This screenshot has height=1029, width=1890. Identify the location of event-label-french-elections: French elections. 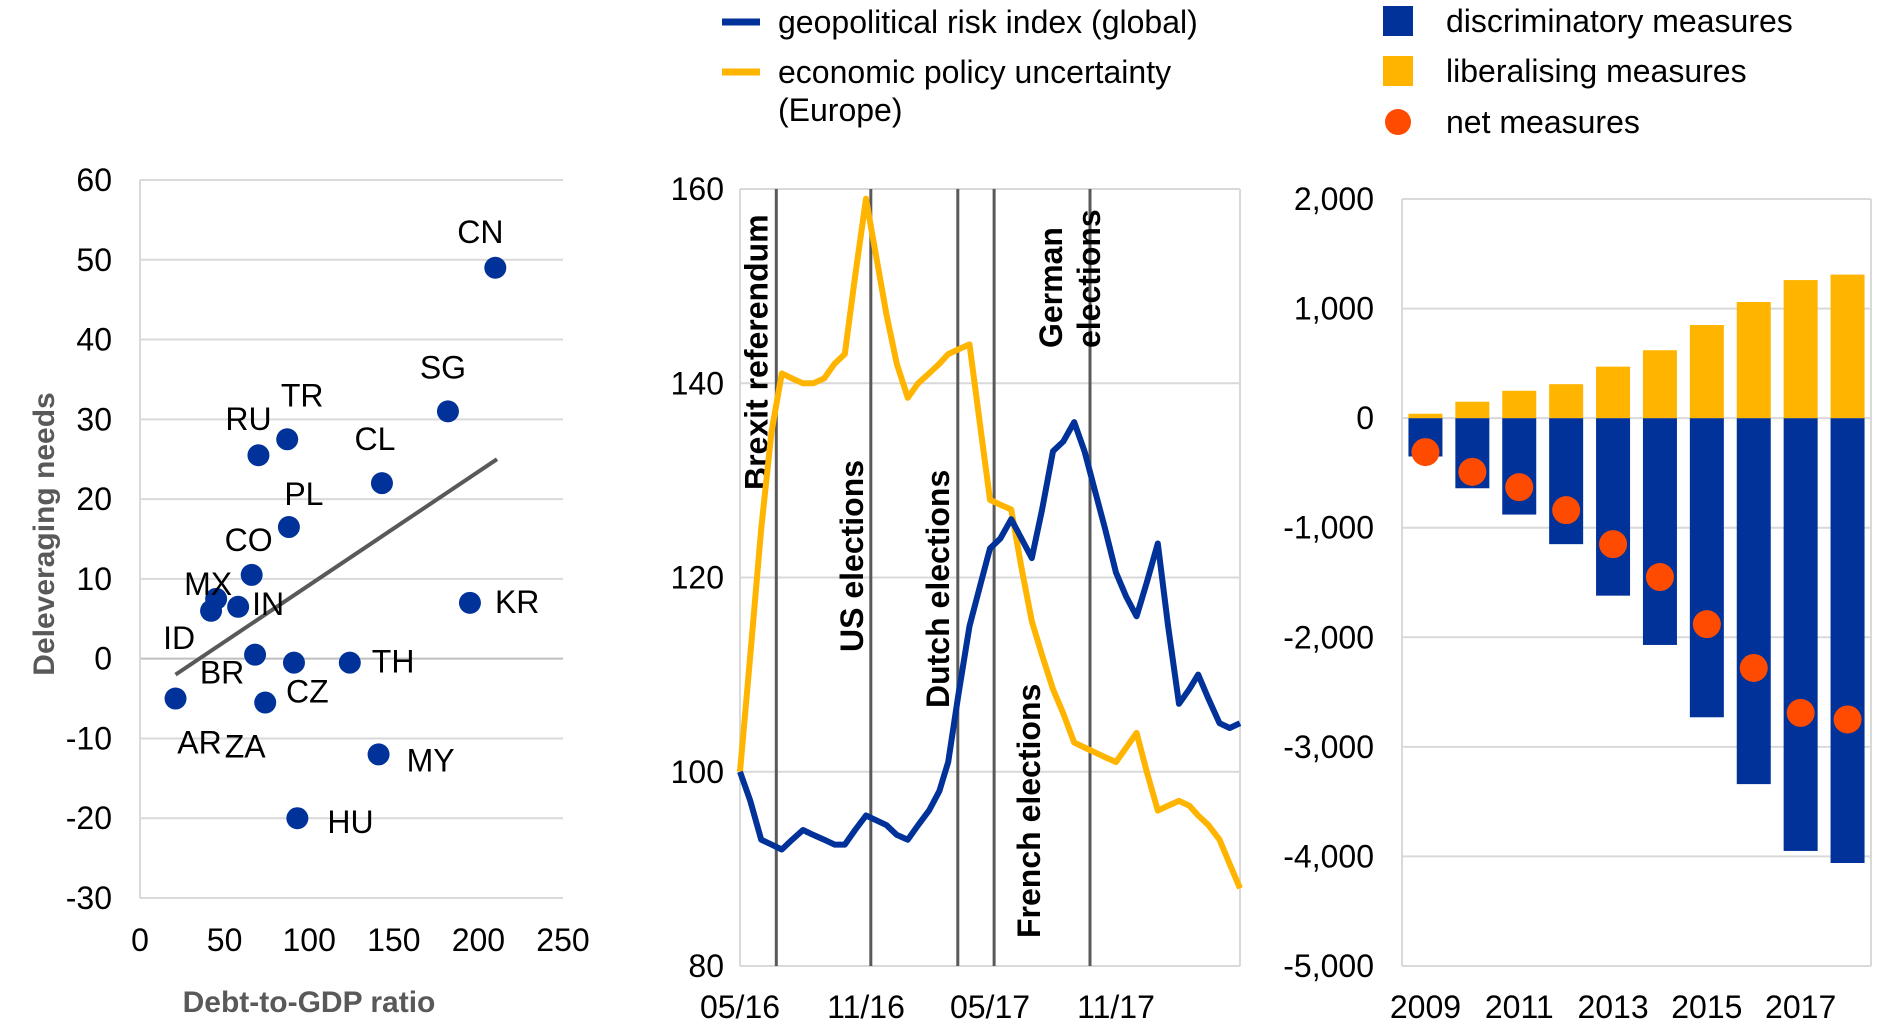
(1029, 811).